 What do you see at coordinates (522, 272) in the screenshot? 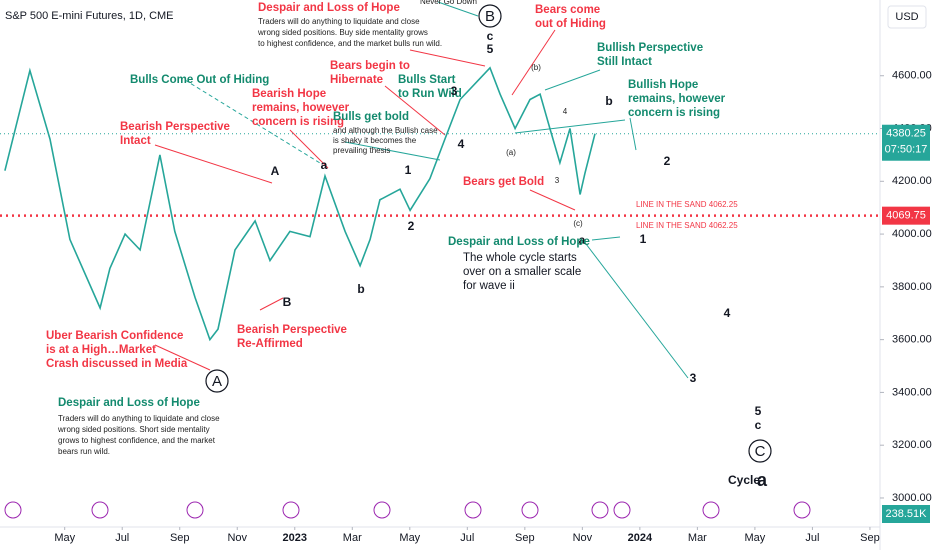
I see `annotation: over on a smaller scale` at bounding box center [522, 272].